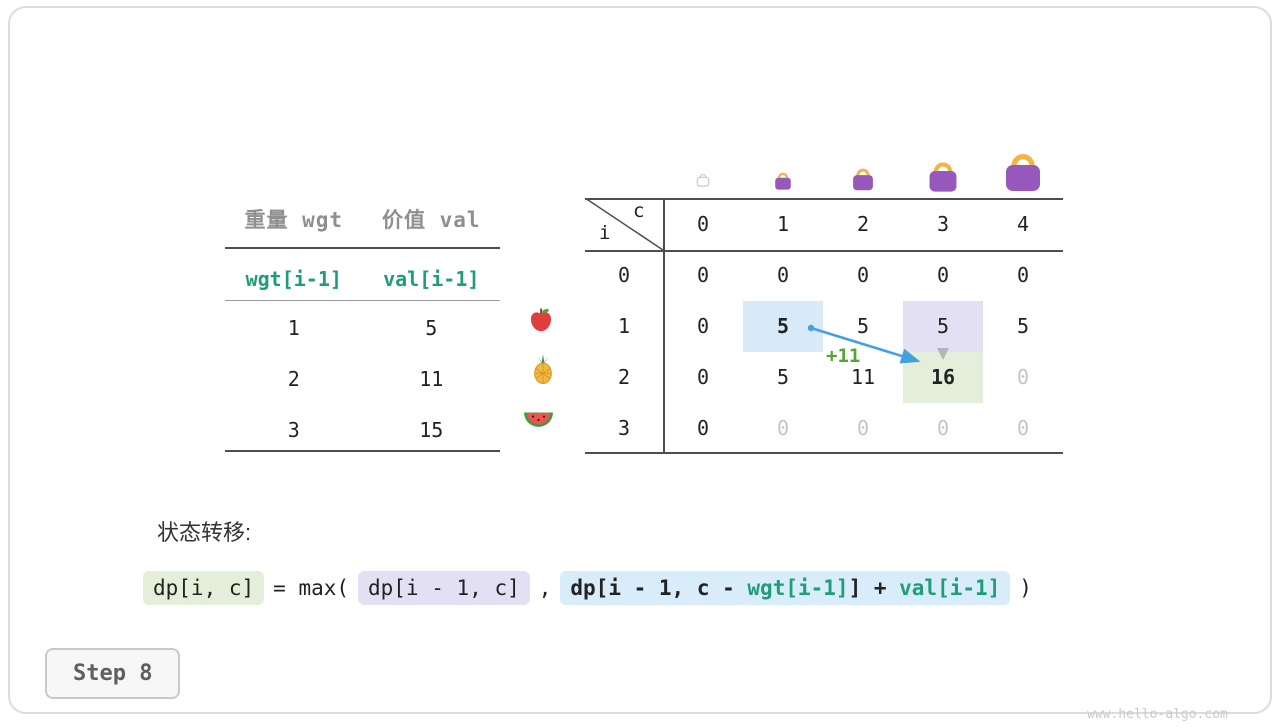 Image resolution: width=1280 pixels, height=728 pixels. I want to click on dp-cell-3-2: 0, so click(863, 428).